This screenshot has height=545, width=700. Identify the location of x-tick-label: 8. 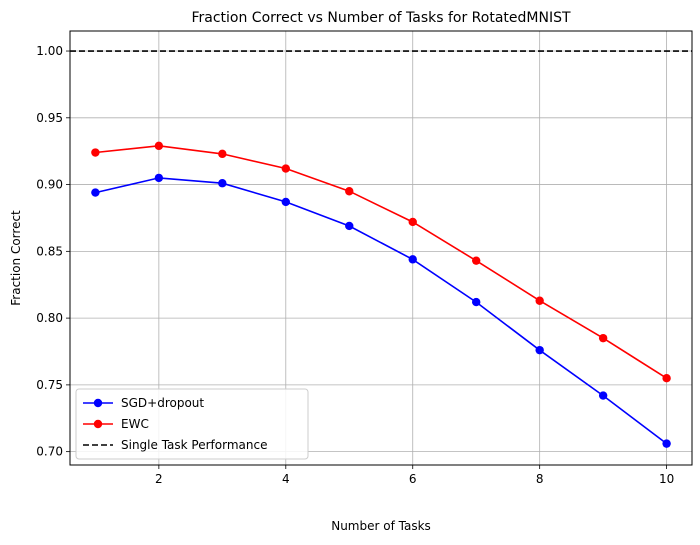
(540, 479).